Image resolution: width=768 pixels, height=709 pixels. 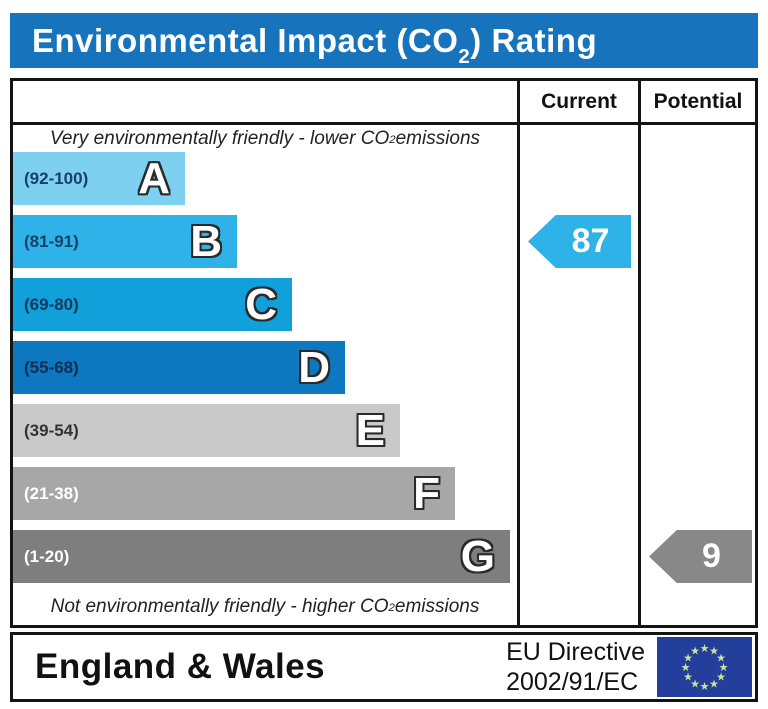 I want to click on band-letter: D, so click(x=314, y=367).